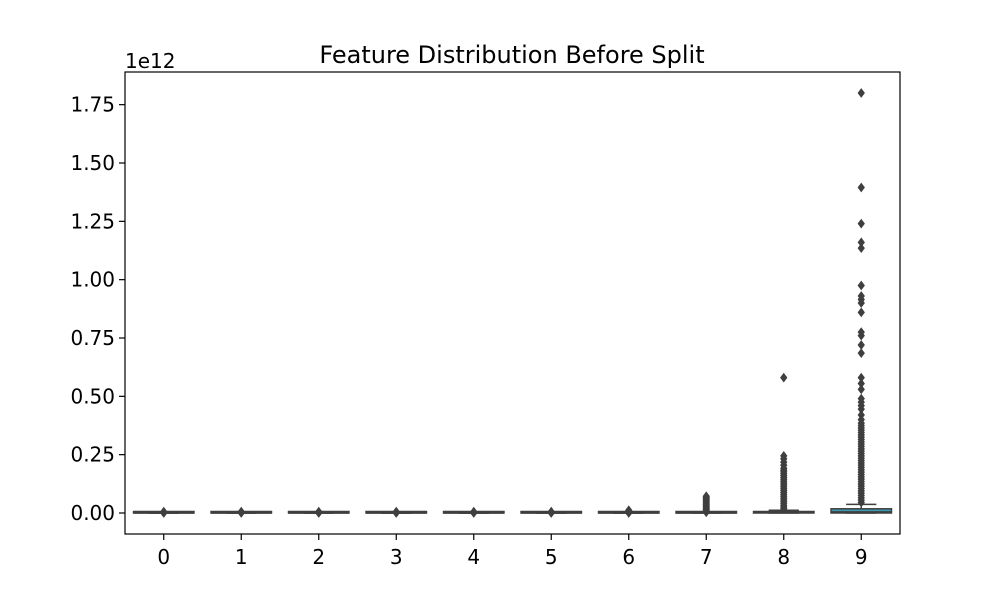 This screenshot has height=600, width=1000. Describe the element at coordinates (861, 511) in the screenshot. I see `box-iqr` at that location.